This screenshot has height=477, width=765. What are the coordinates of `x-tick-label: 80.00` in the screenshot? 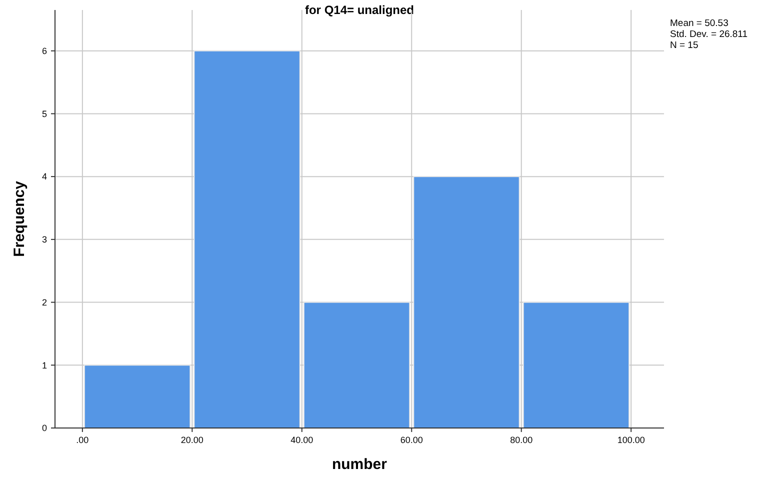 It's located at (521, 440).